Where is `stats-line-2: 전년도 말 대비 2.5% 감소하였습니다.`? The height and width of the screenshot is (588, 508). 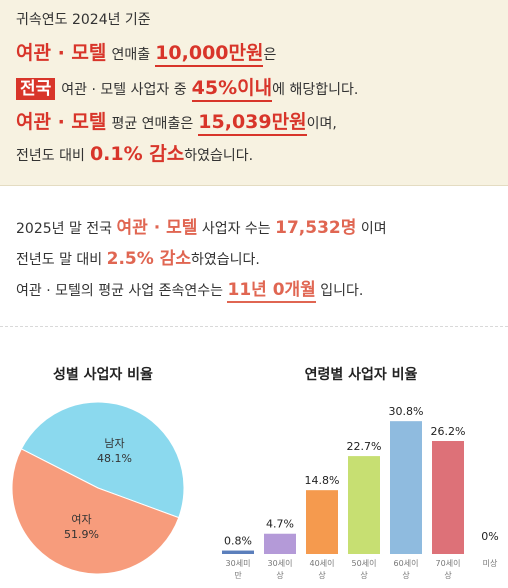 stats-line-2: 전년도 말 대비 2.5% 감소하였습니다. is located at coordinates (138, 256).